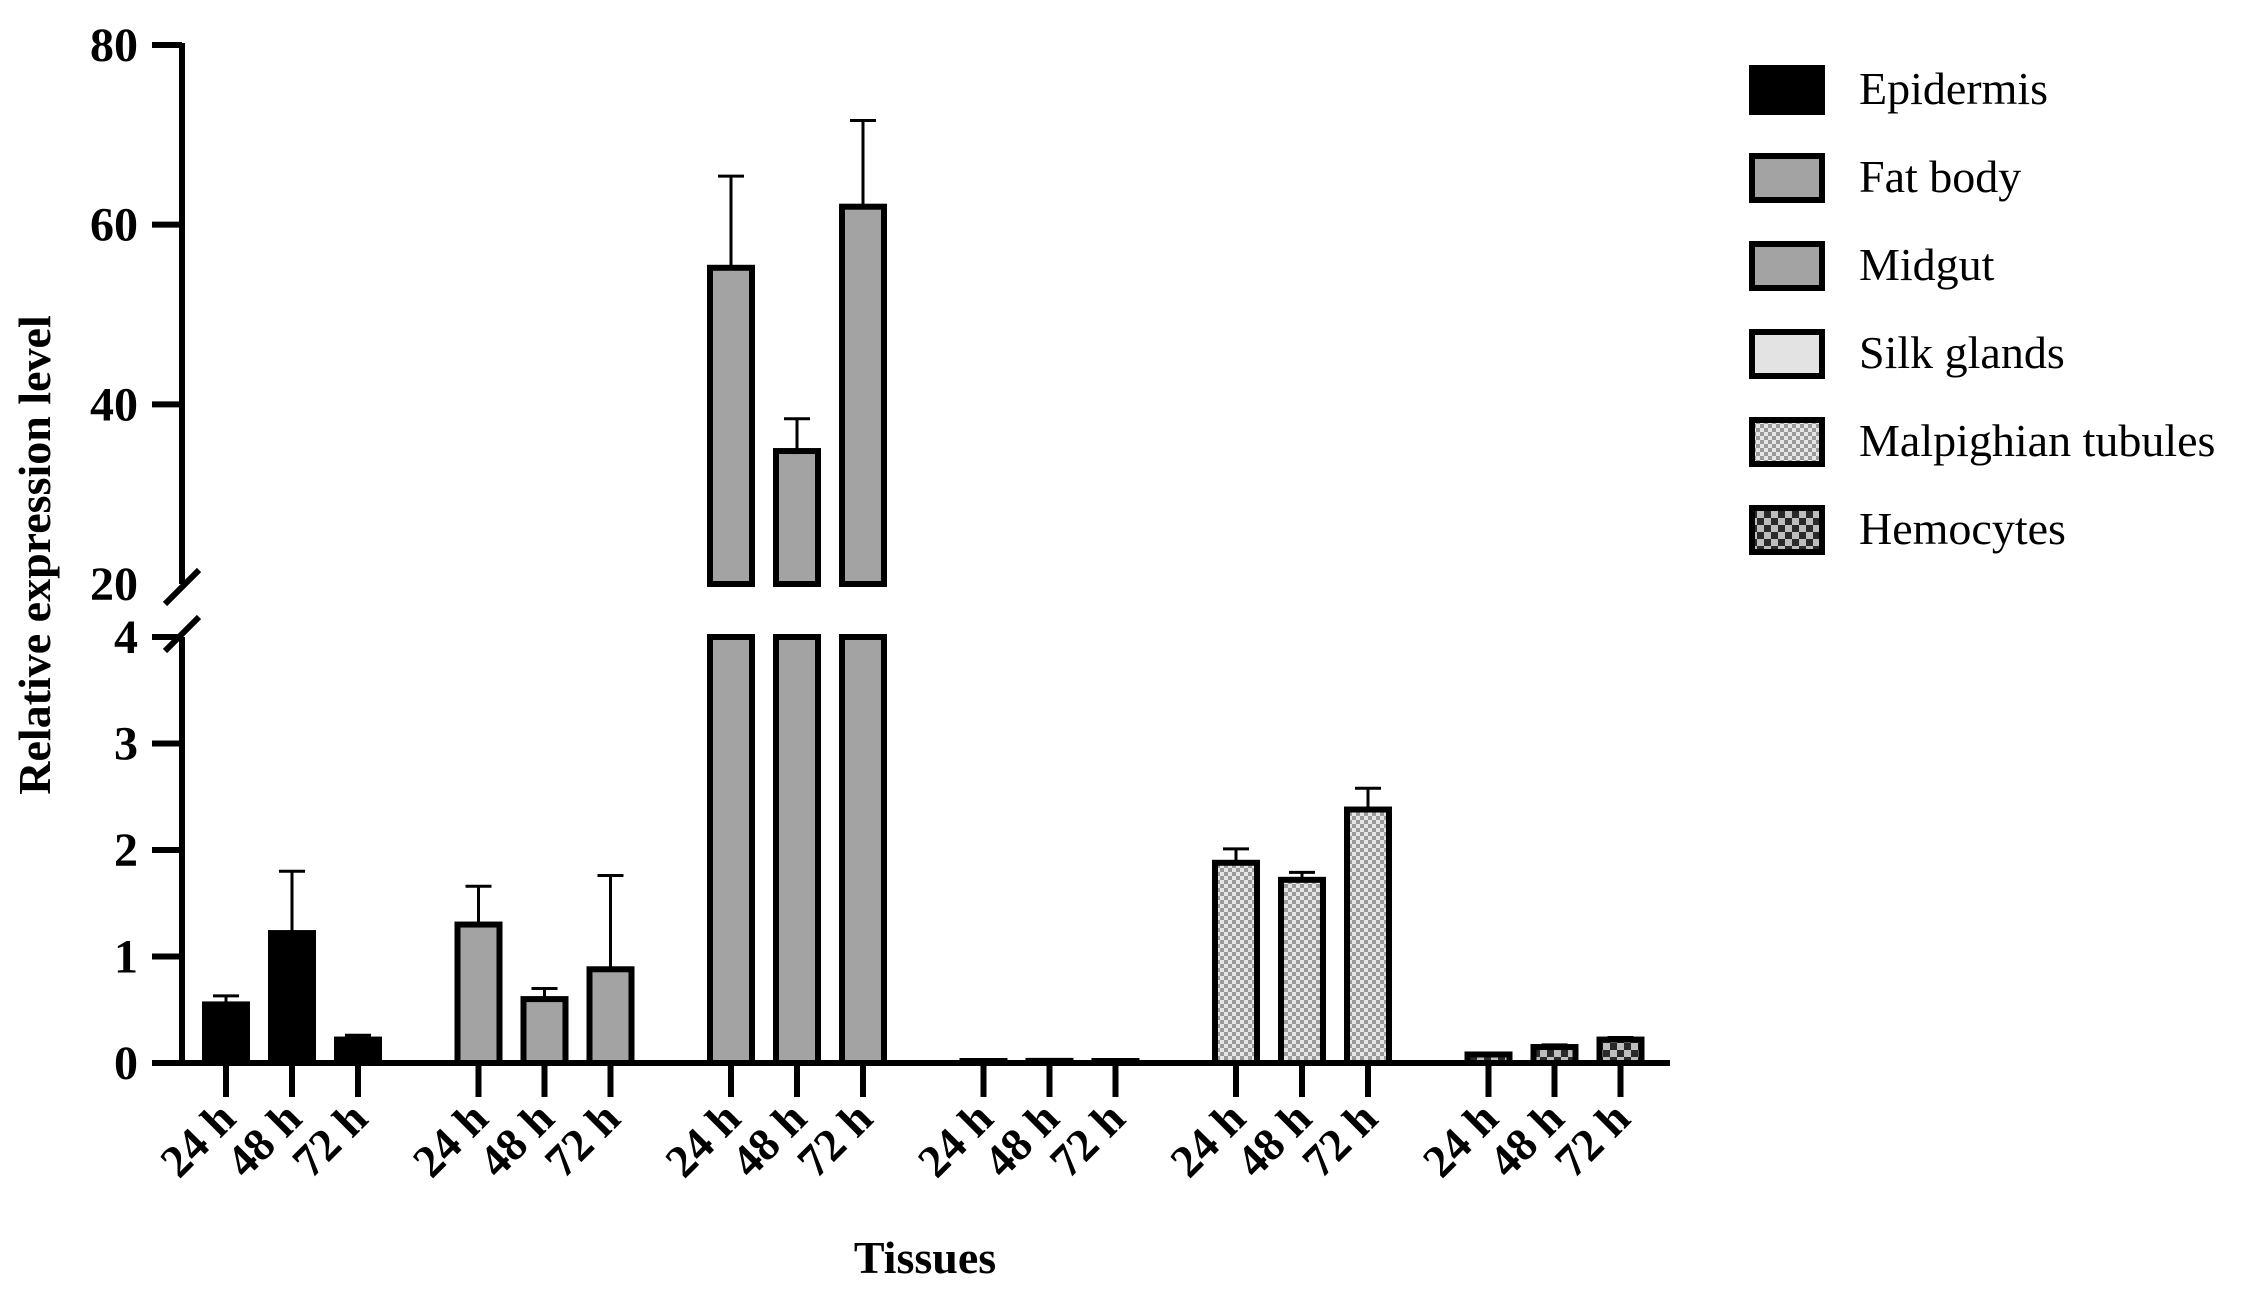 The width and height of the screenshot is (2264, 1306). Describe the element at coordinates (925, 1257) in the screenshot. I see `x-axis-title: Tissues` at that location.